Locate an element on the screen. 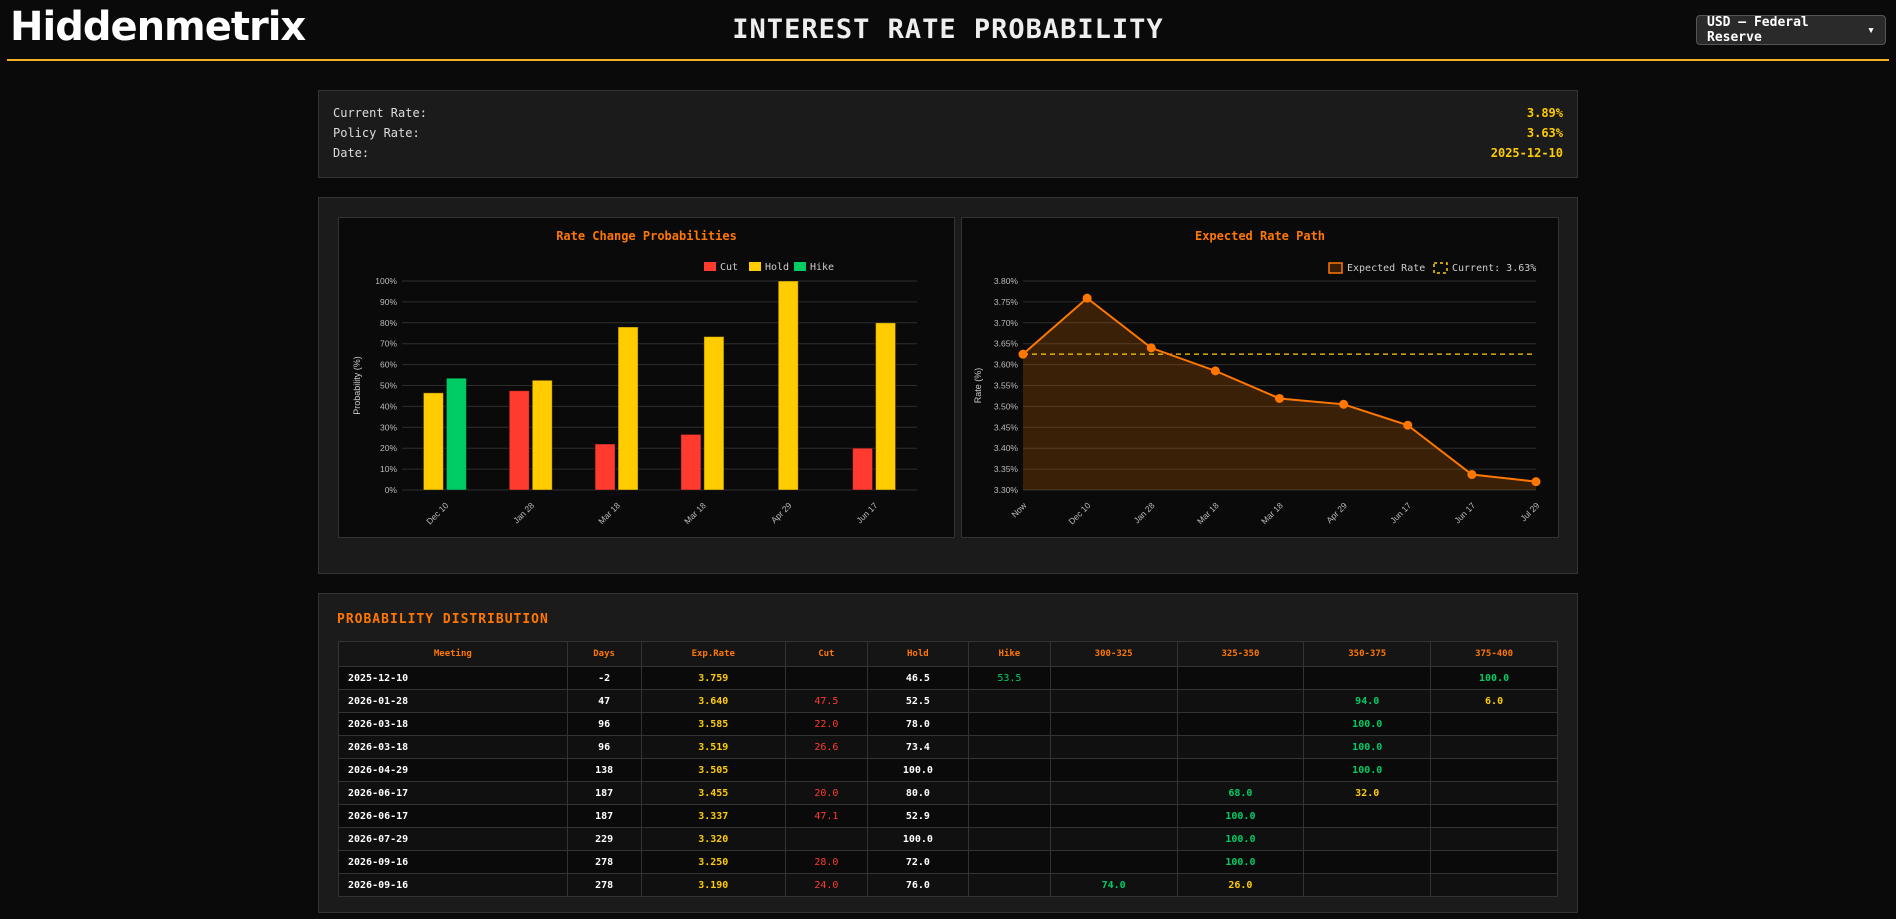  y-tick-label: 70% is located at coordinates (388, 344).